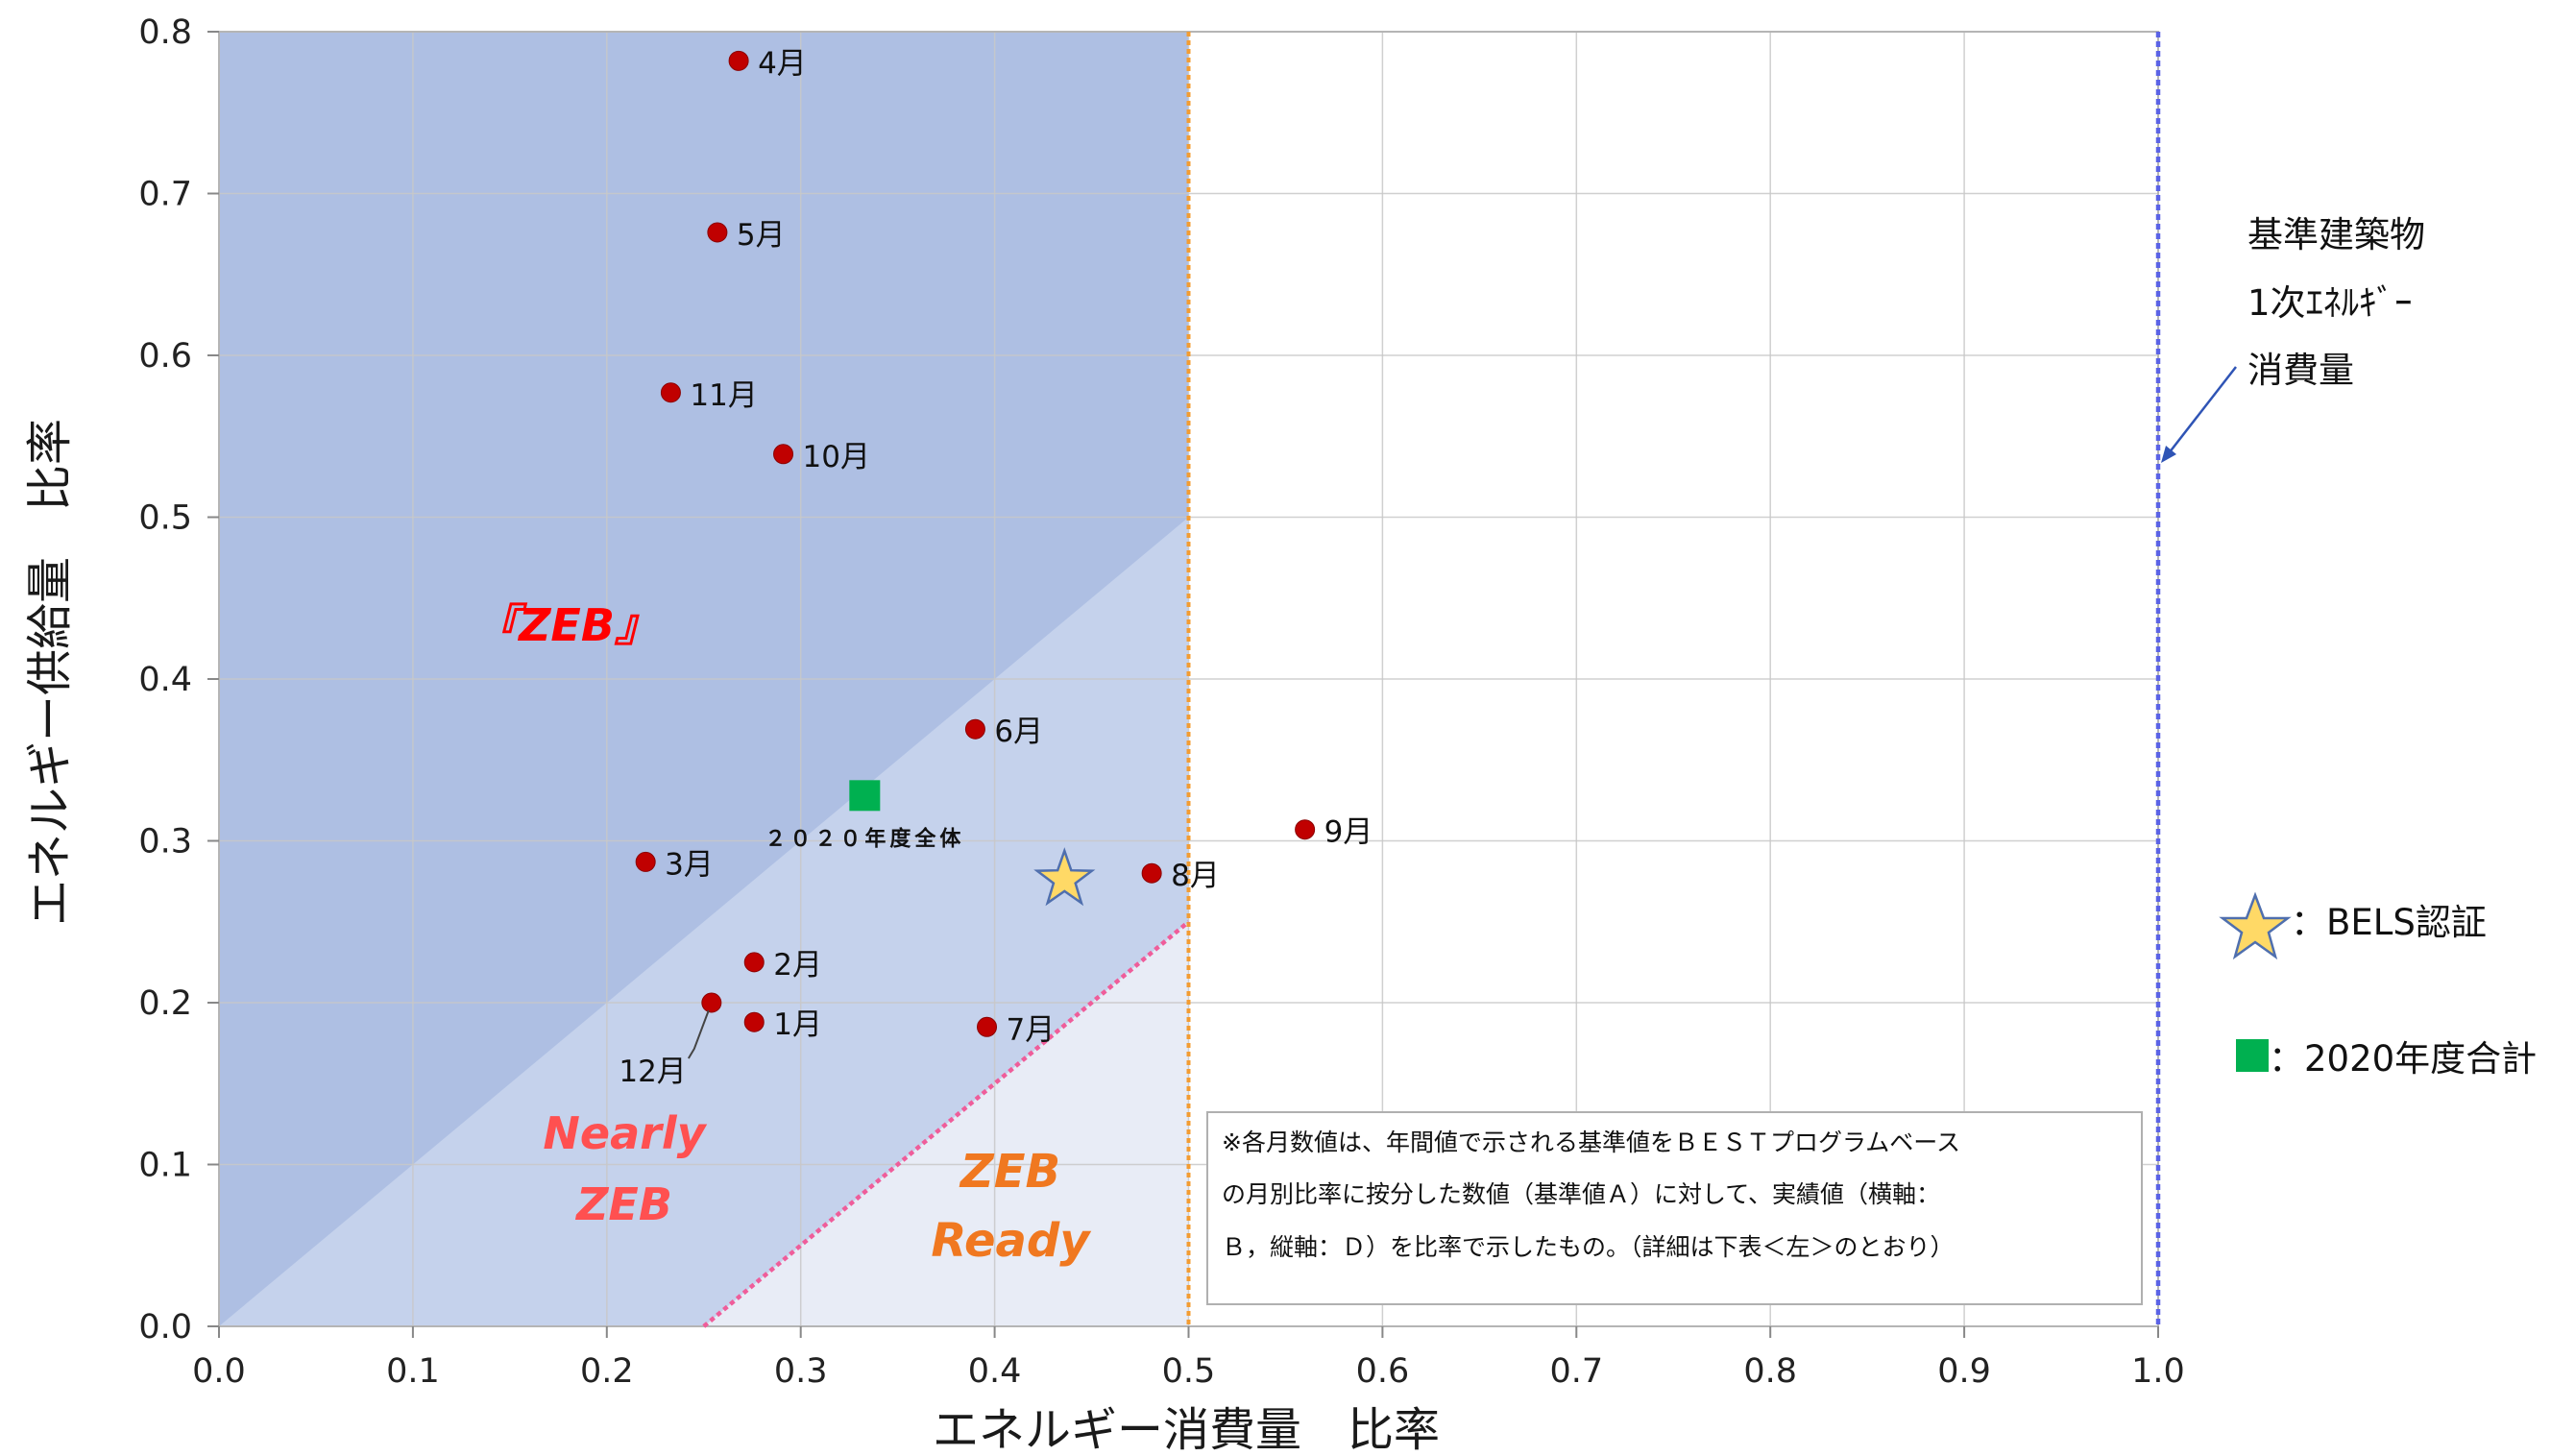 The image size is (2575, 1456). What do you see at coordinates (623, 1204) in the screenshot?
I see `region-label-nearly-zeb: ZEB` at bounding box center [623, 1204].